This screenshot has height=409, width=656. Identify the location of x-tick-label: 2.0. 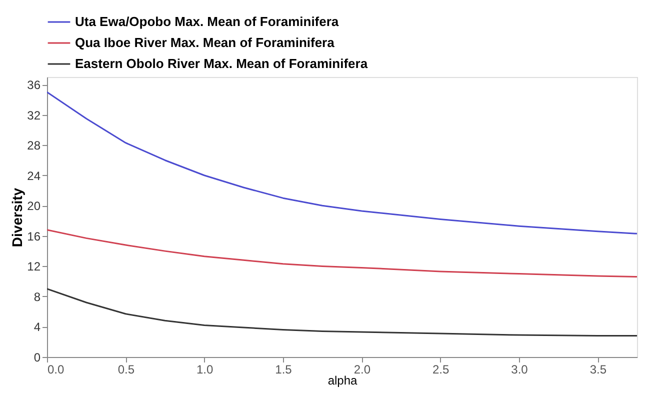
(362, 369).